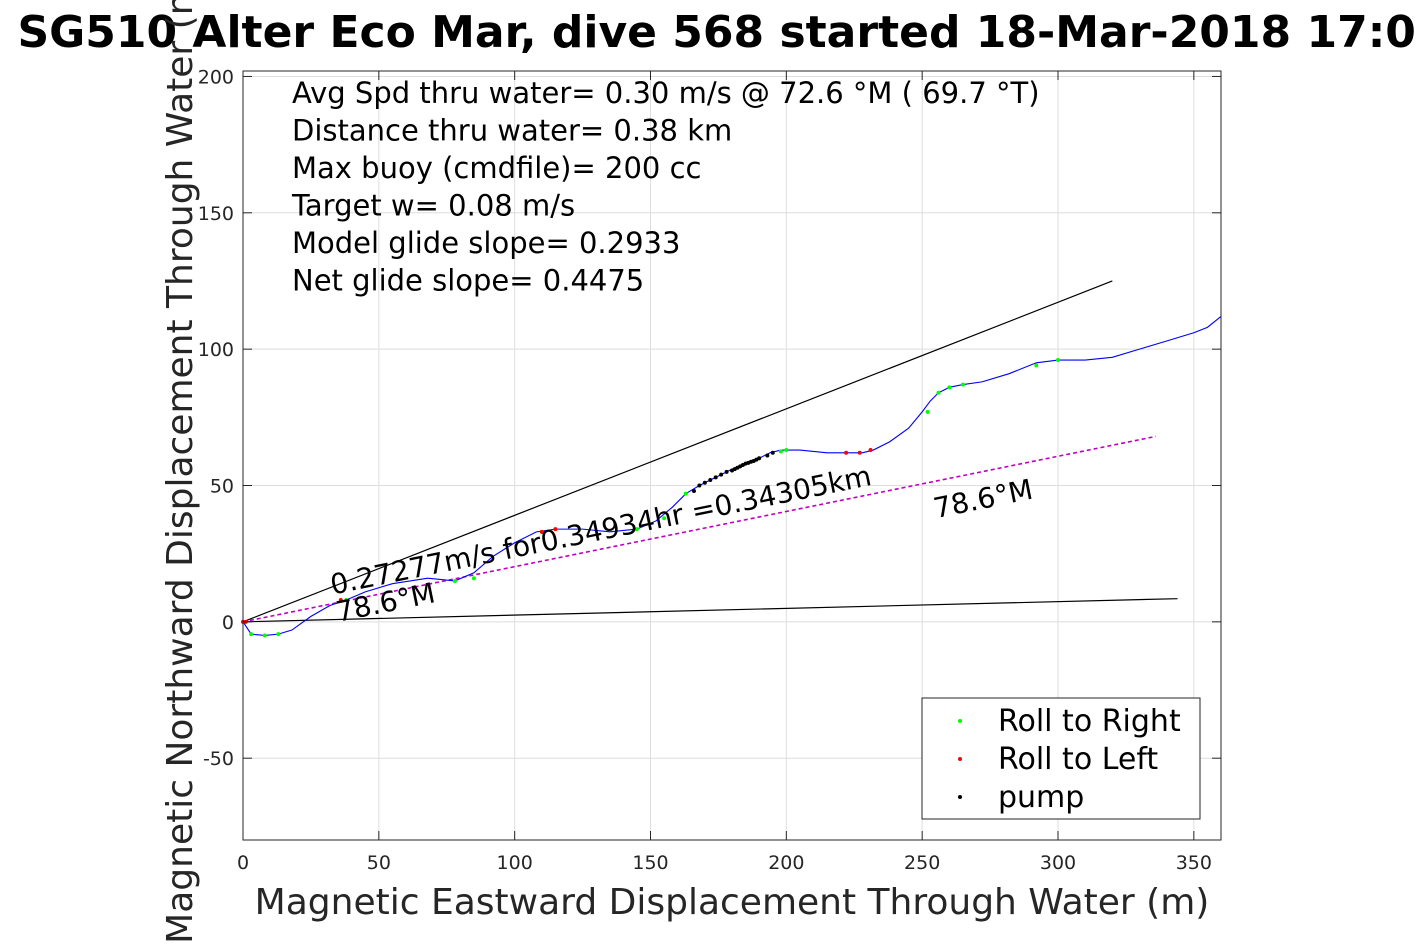 This screenshot has width=1417, height=945. I want to click on info-line: Distance thru water= 0.38 km, so click(512, 131).